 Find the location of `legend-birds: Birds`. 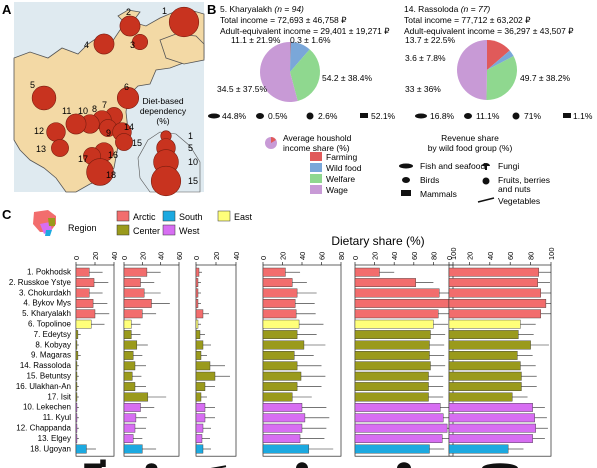

legend-birds: Birds is located at coordinates (429, 180).